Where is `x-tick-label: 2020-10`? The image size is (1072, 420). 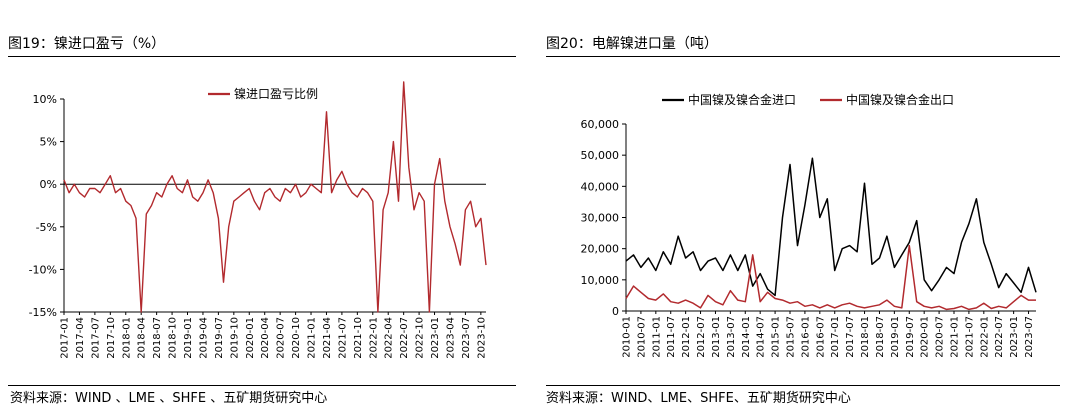
x-tick-label: 2020-10 is located at coordinates (296, 338).